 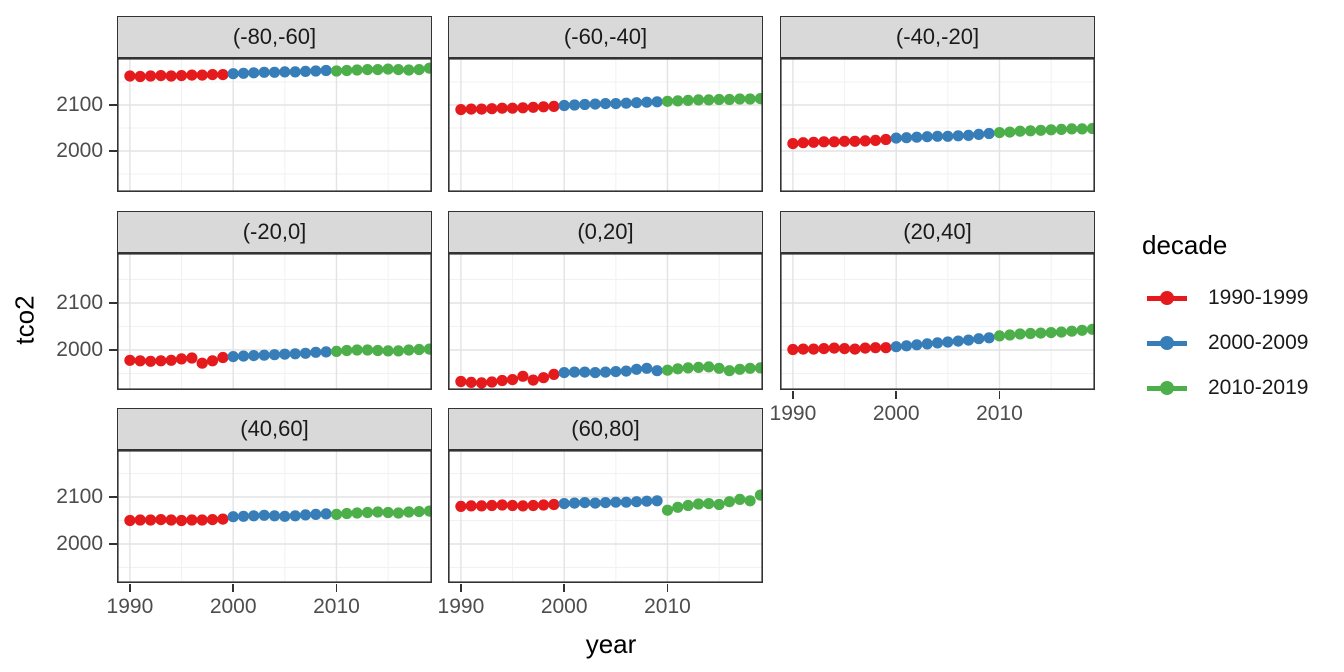 I want to click on legend-entry: 2000-2009, so click(x=1227, y=343).